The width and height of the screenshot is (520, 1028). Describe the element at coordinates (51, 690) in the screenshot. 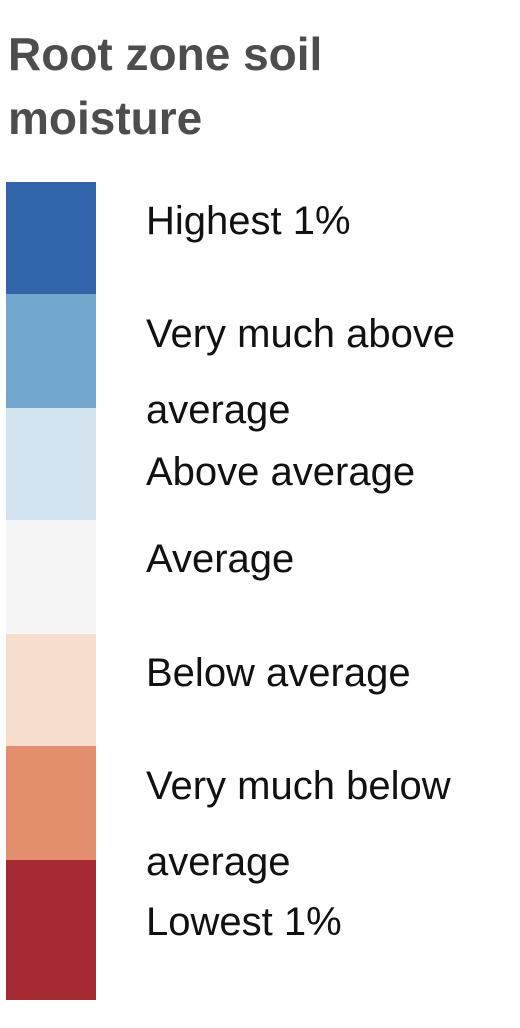

I see `swatch-below-average` at that location.